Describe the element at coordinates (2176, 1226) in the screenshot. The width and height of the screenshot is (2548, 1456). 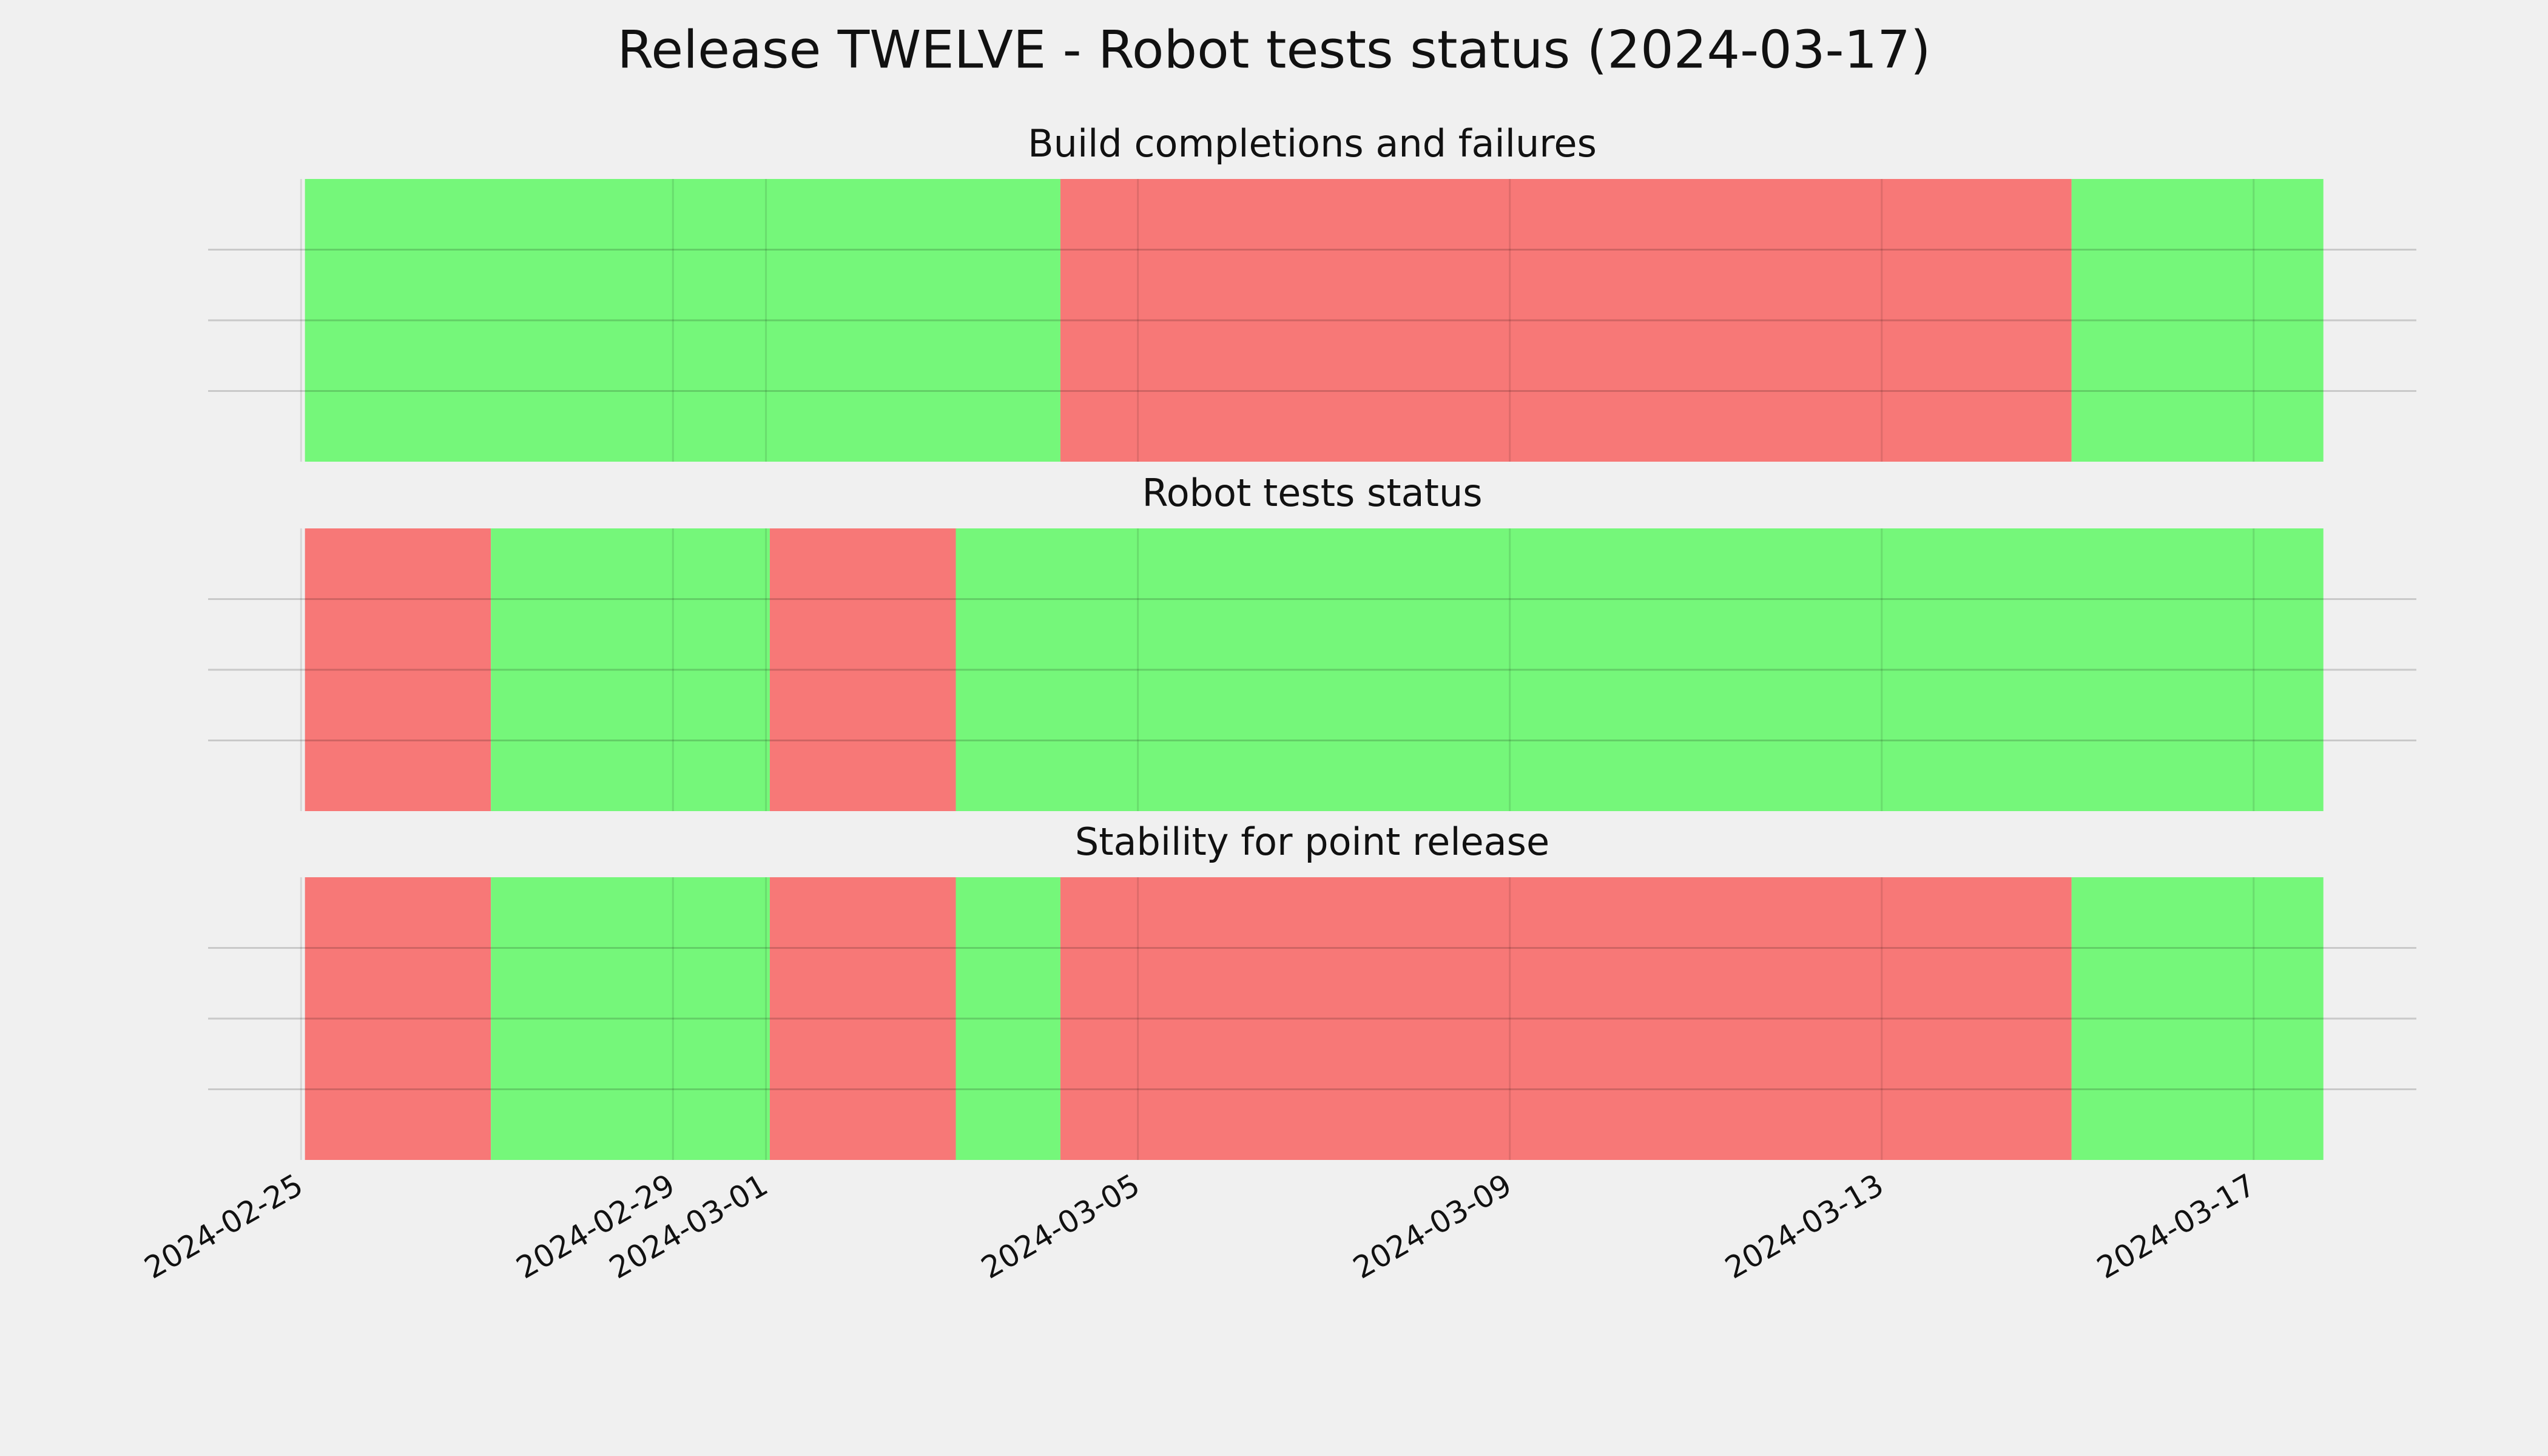
I see `x-tick-label: 2024-03-17` at that location.